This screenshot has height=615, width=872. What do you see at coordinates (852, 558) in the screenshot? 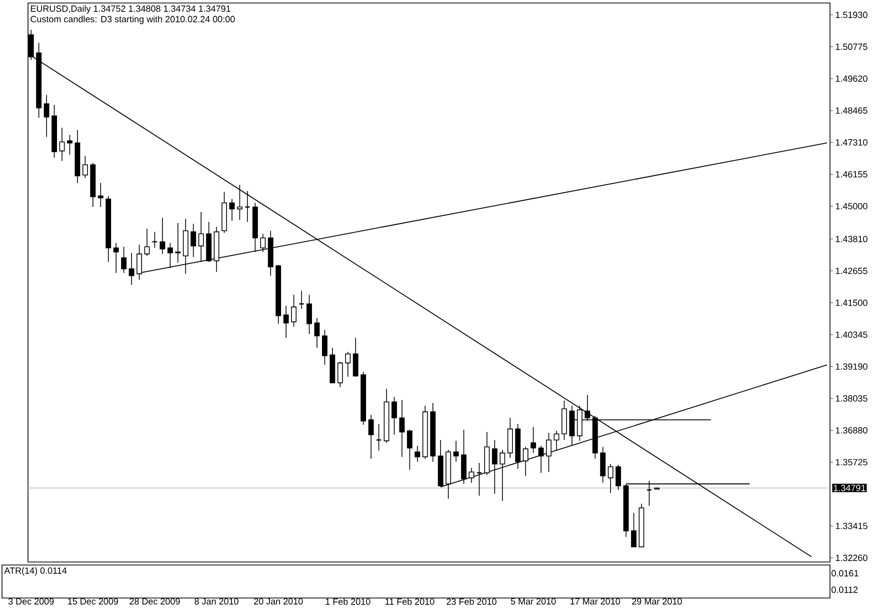
I see `y-tick-label: 1.32260` at bounding box center [852, 558].